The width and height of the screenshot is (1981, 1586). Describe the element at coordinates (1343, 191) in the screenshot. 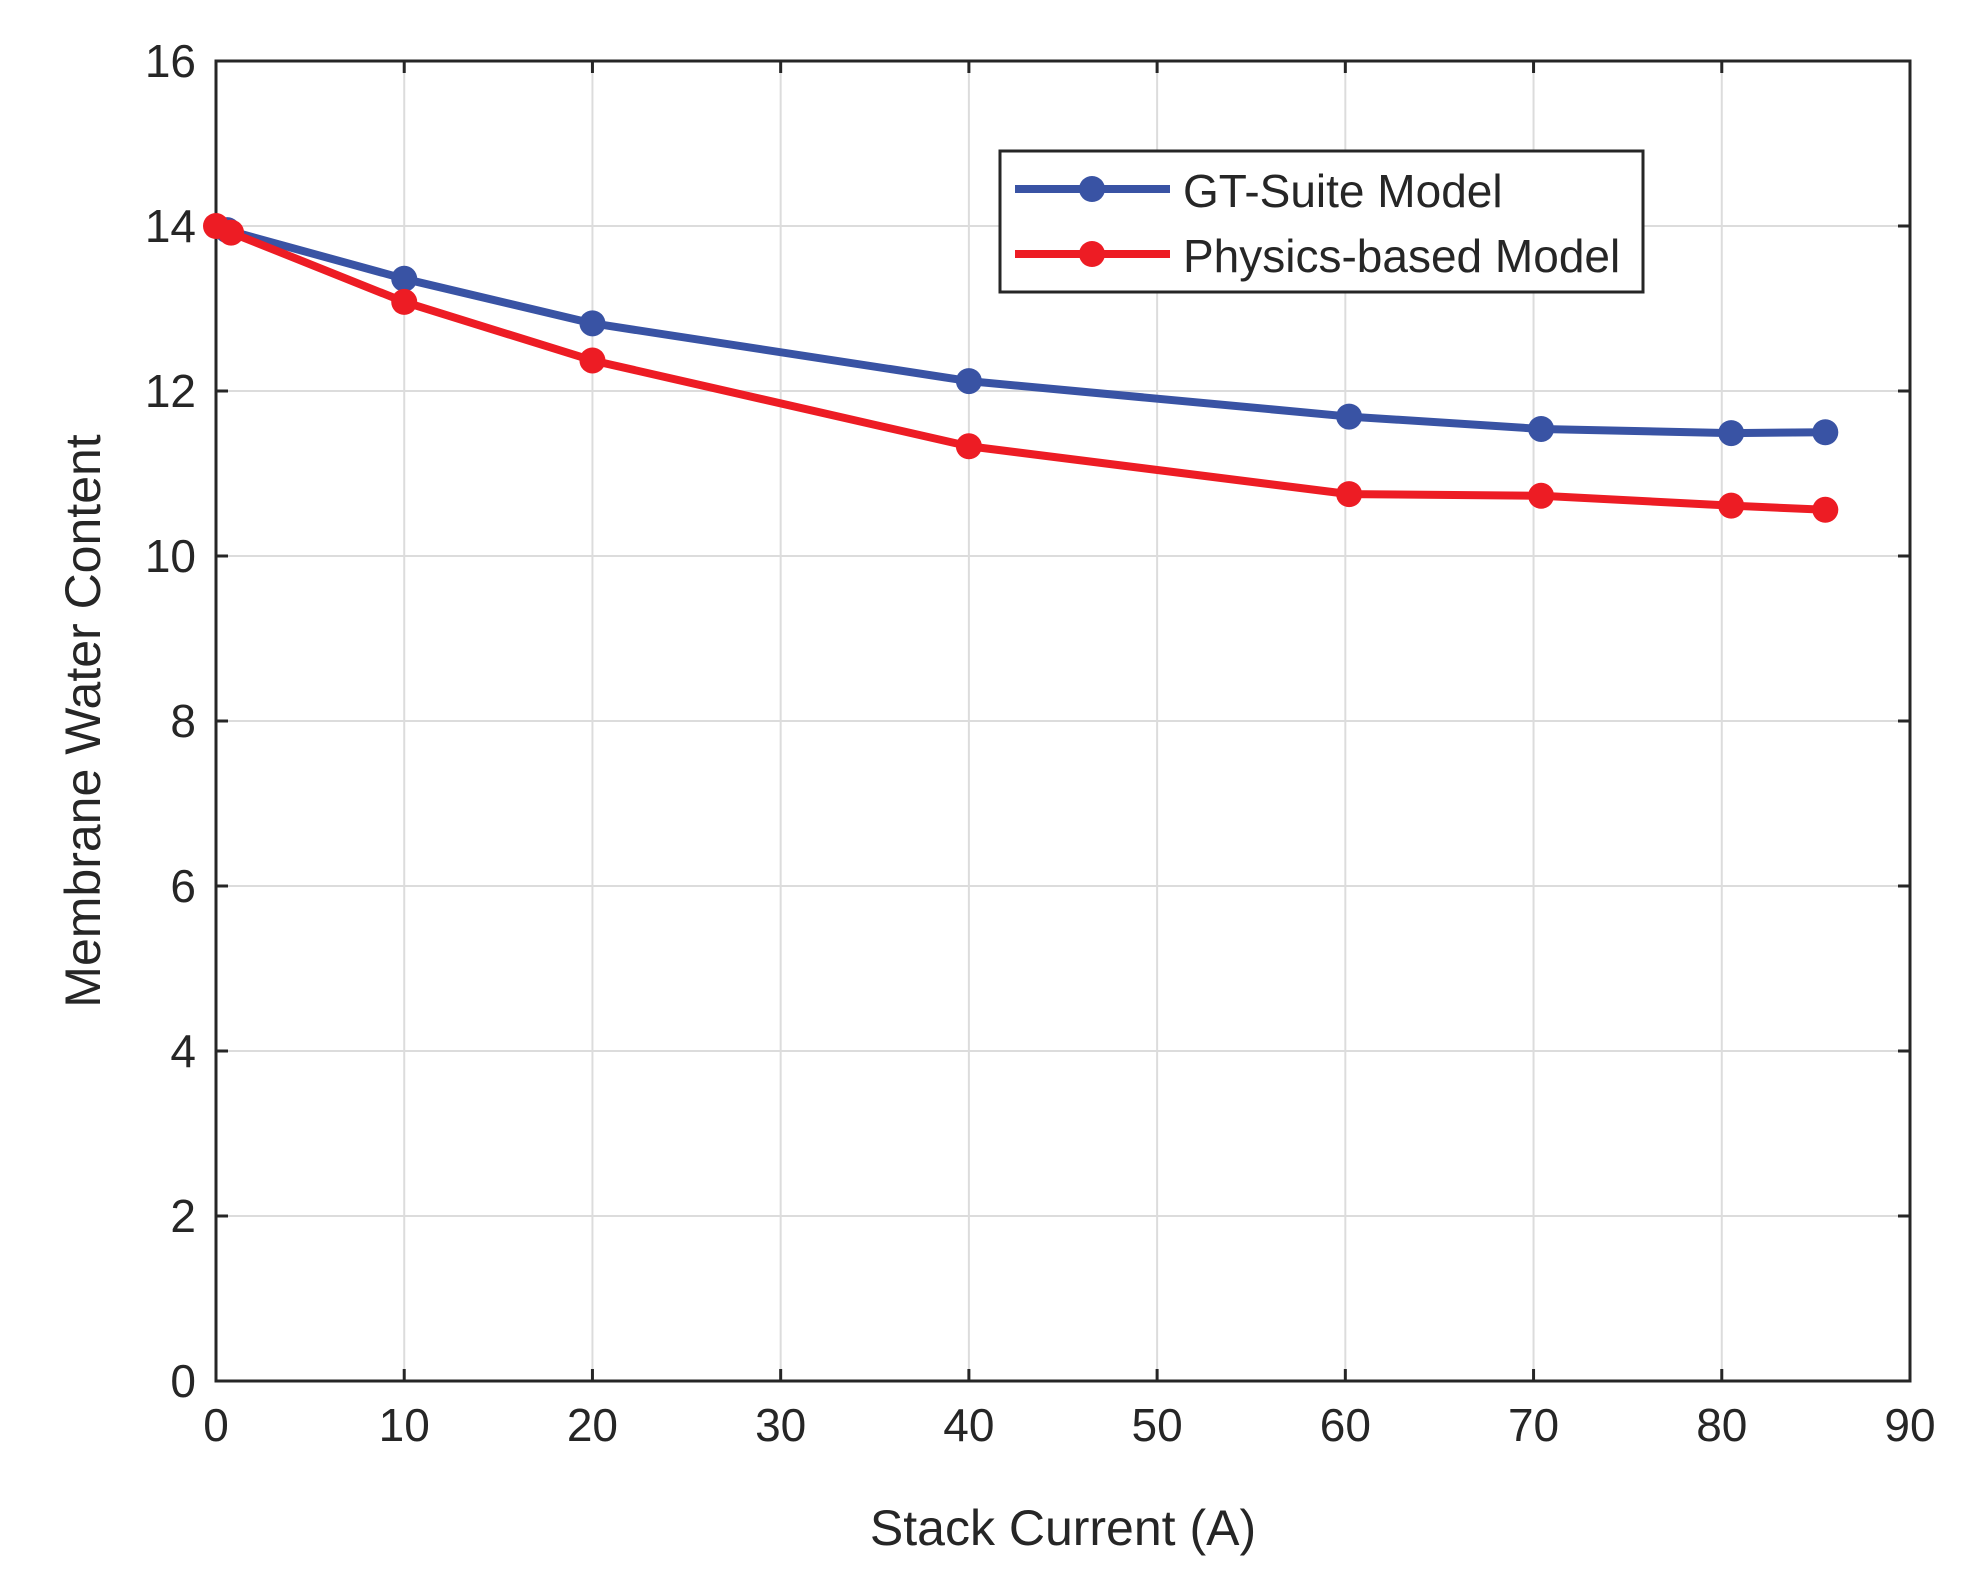

I see `legend-label-gt-suite: GT-Suite Model` at that location.